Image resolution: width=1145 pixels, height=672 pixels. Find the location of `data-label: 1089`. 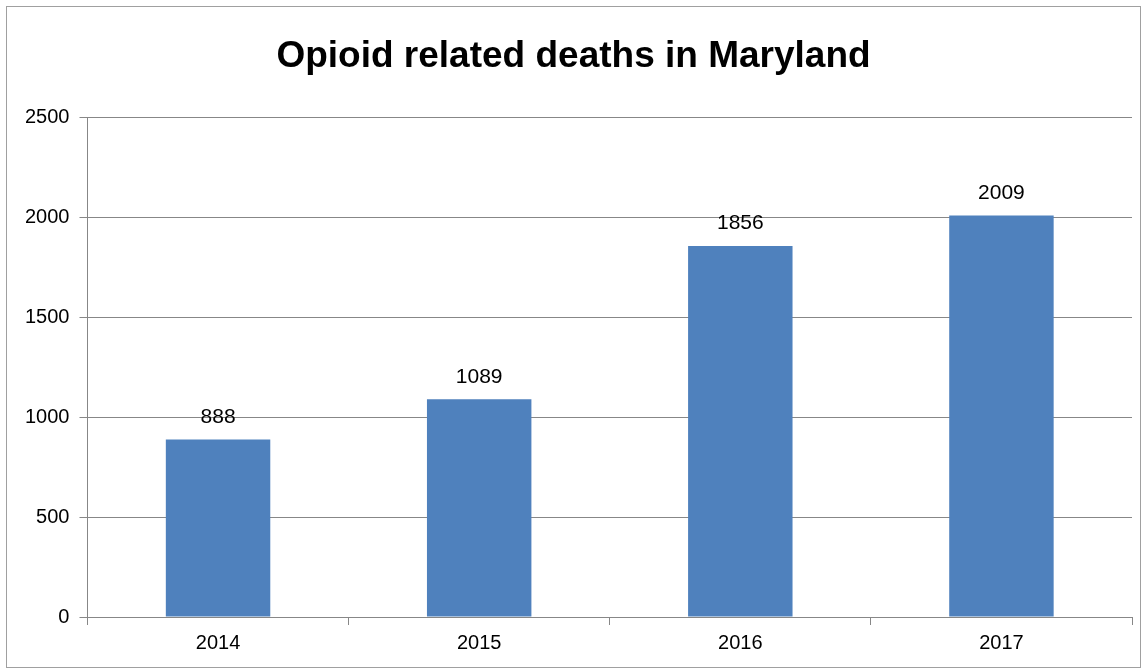

data-label: 1089 is located at coordinates (479, 375).